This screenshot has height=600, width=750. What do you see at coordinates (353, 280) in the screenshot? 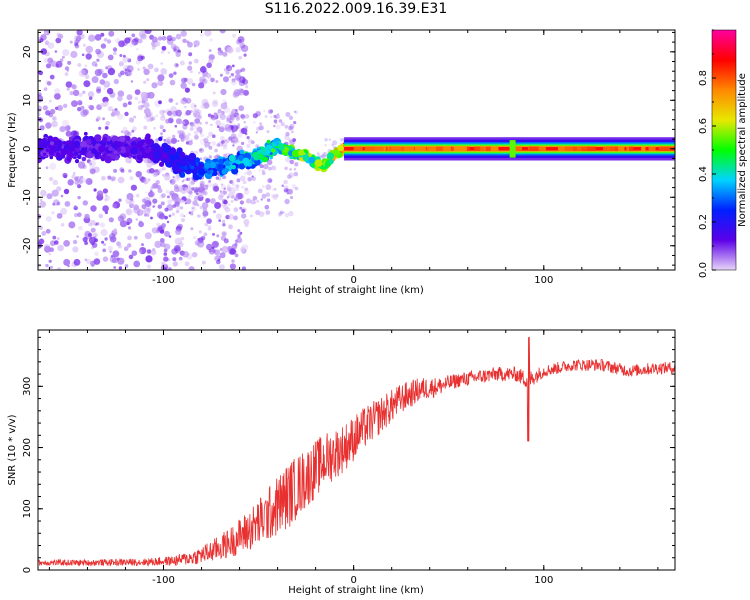
I see `spectrogram-x-tick-label: 0` at bounding box center [353, 280].